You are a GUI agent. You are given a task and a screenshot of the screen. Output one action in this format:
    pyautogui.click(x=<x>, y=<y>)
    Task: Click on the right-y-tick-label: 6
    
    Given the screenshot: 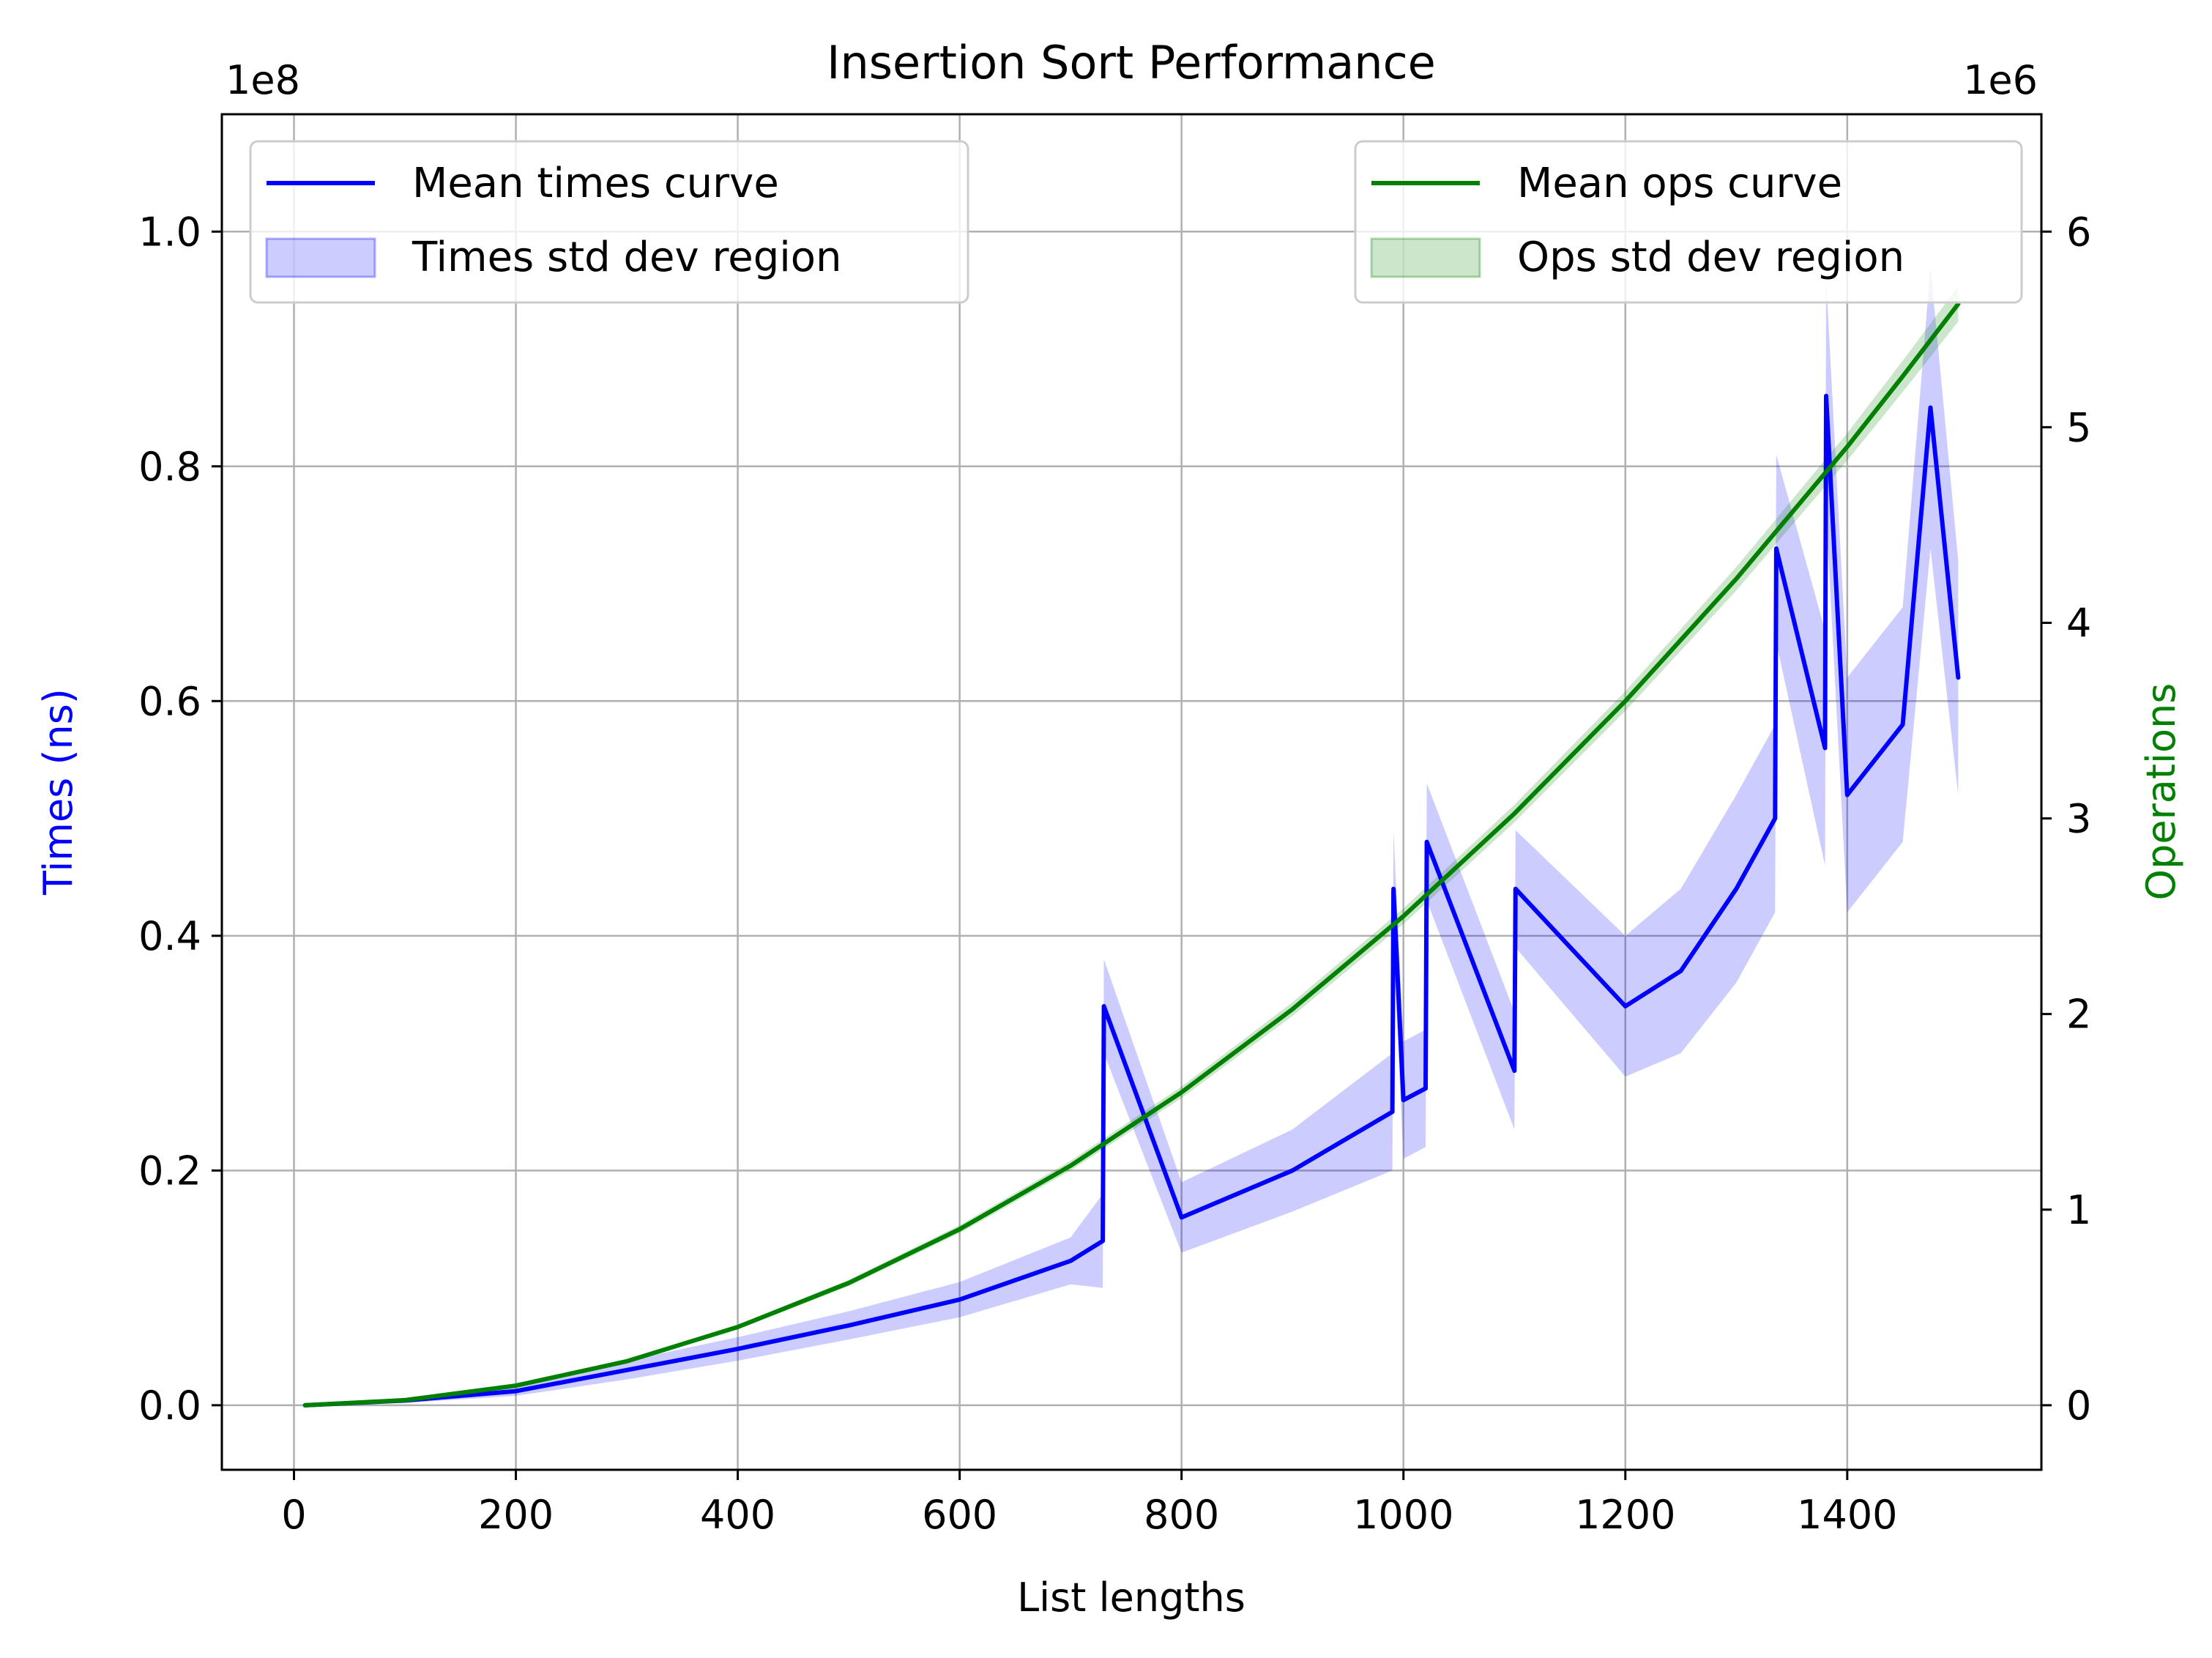 What is the action you would take?
    pyautogui.click(x=2078, y=232)
    